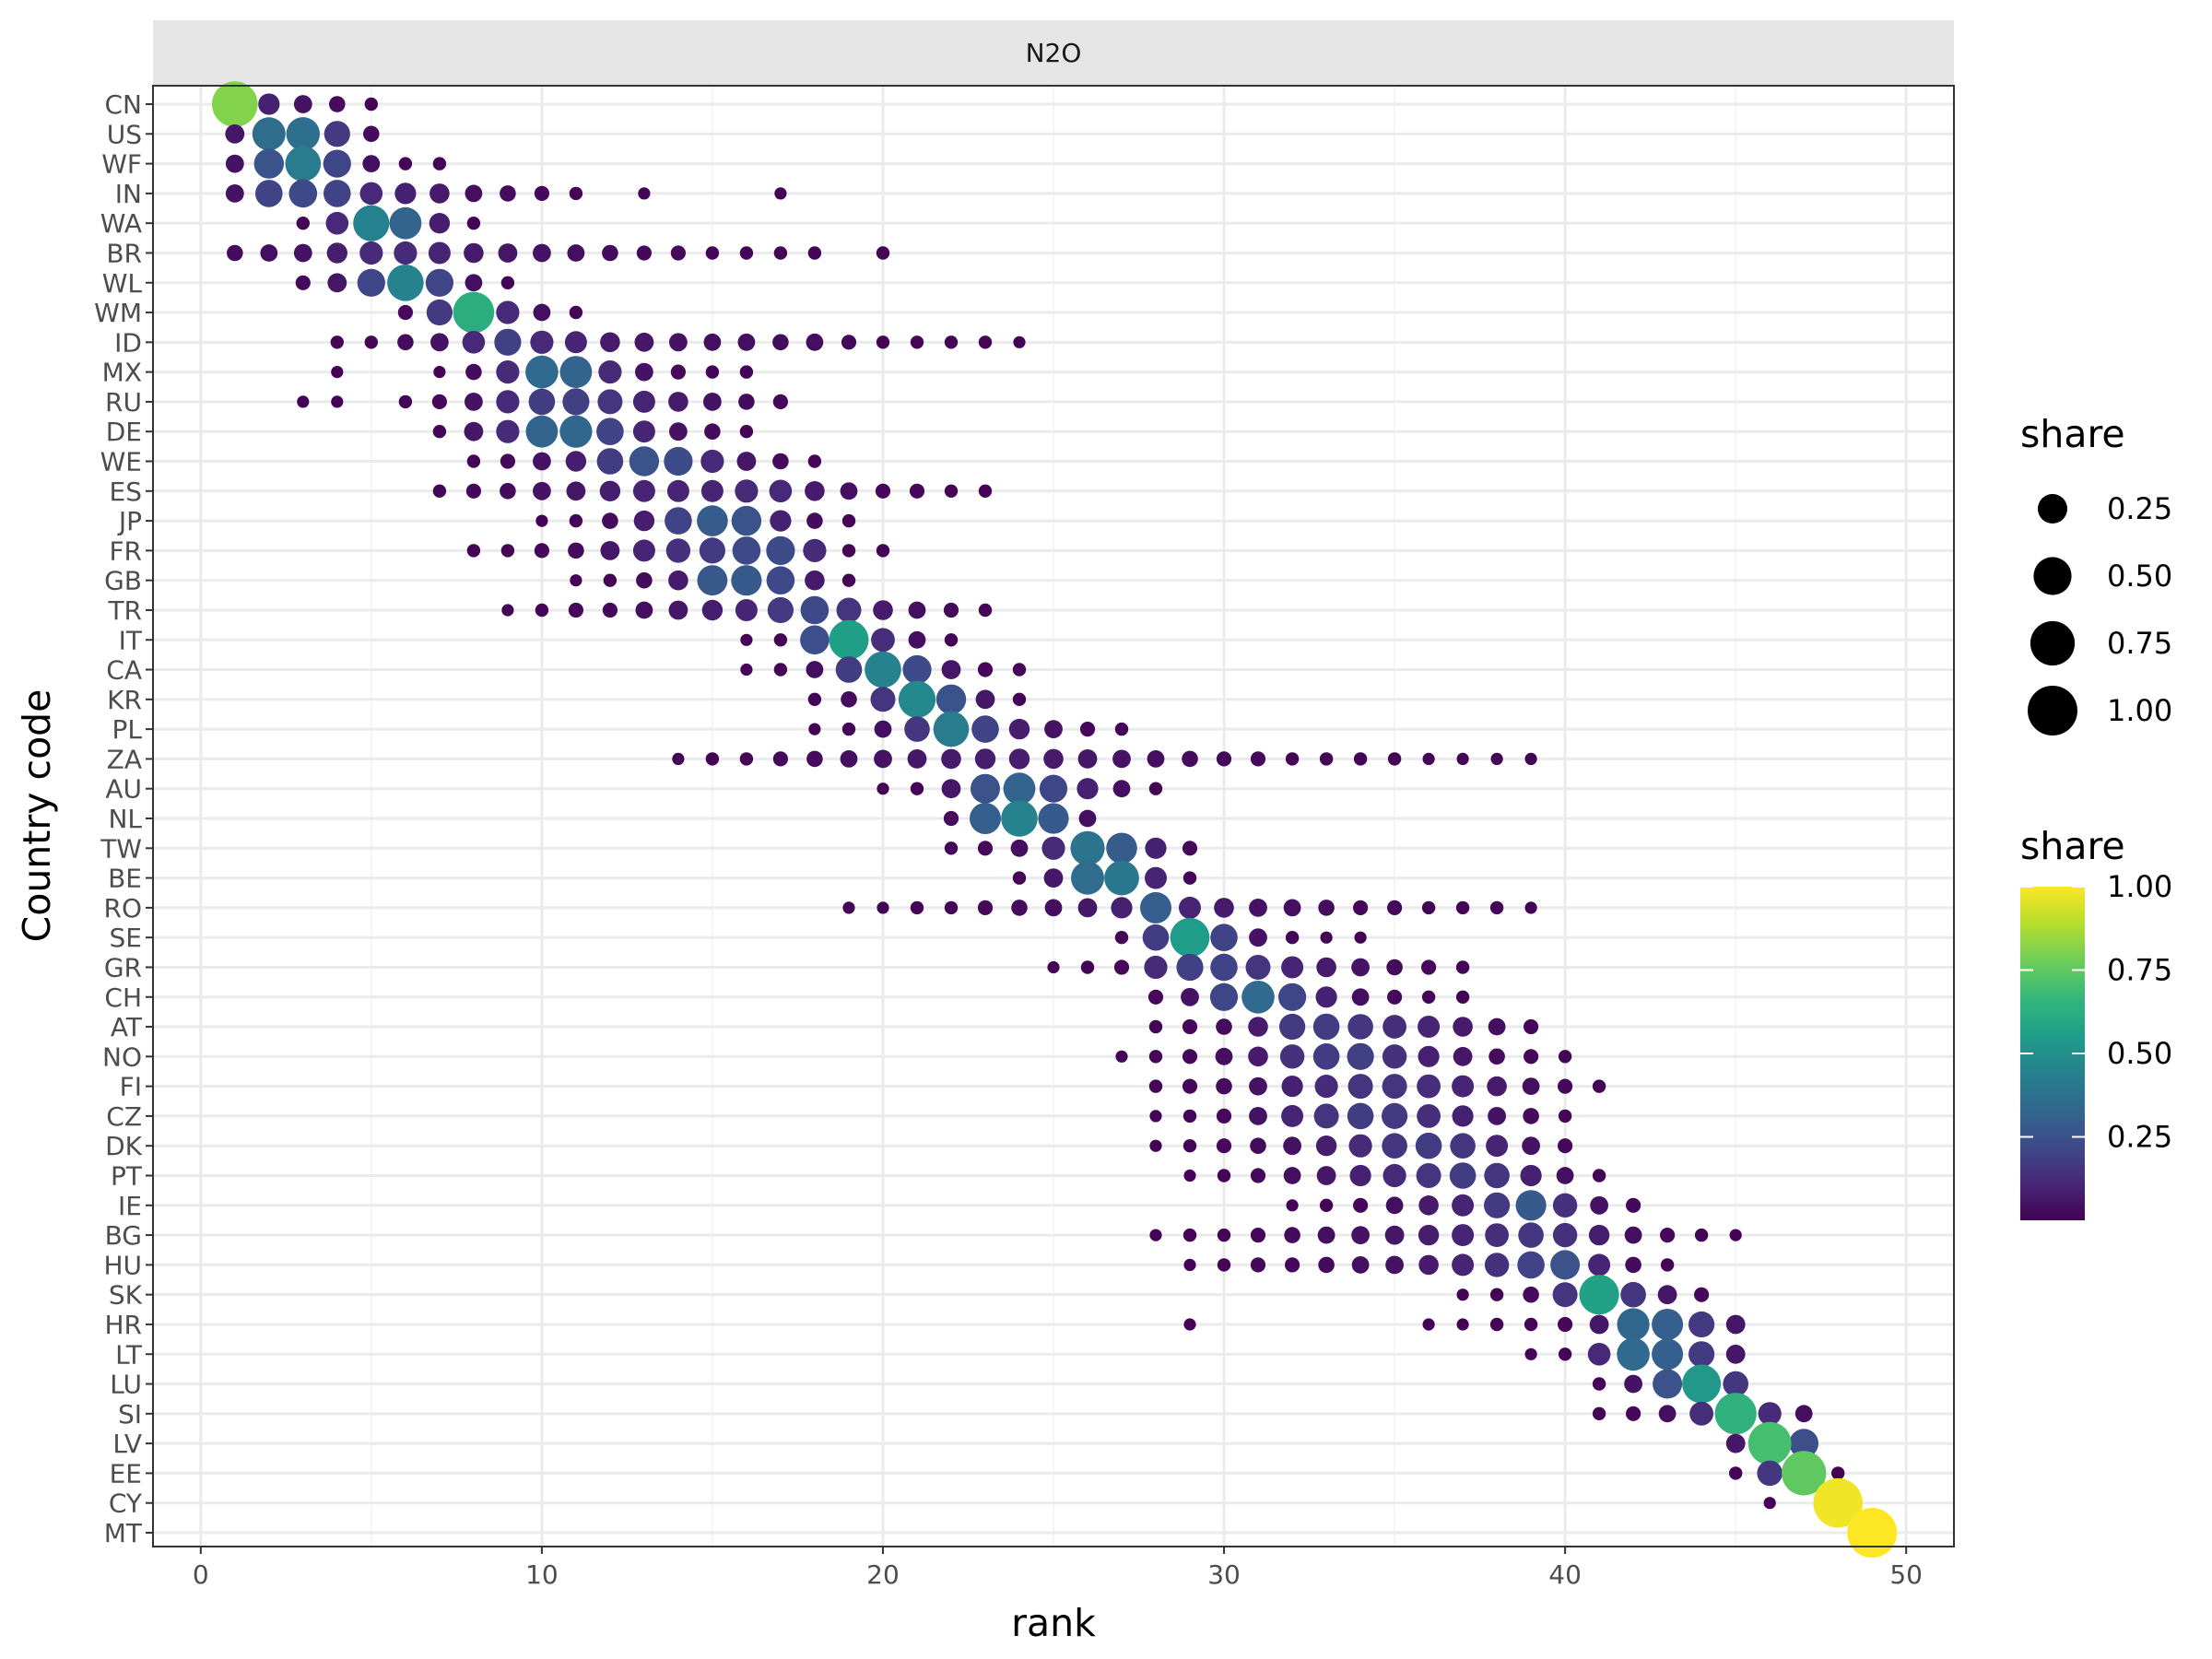 This screenshot has width=2212, height=1659. What do you see at coordinates (130, 1414) in the screenshot?
I see `y-tick-label: SI` at bounding box center [130, 1414].